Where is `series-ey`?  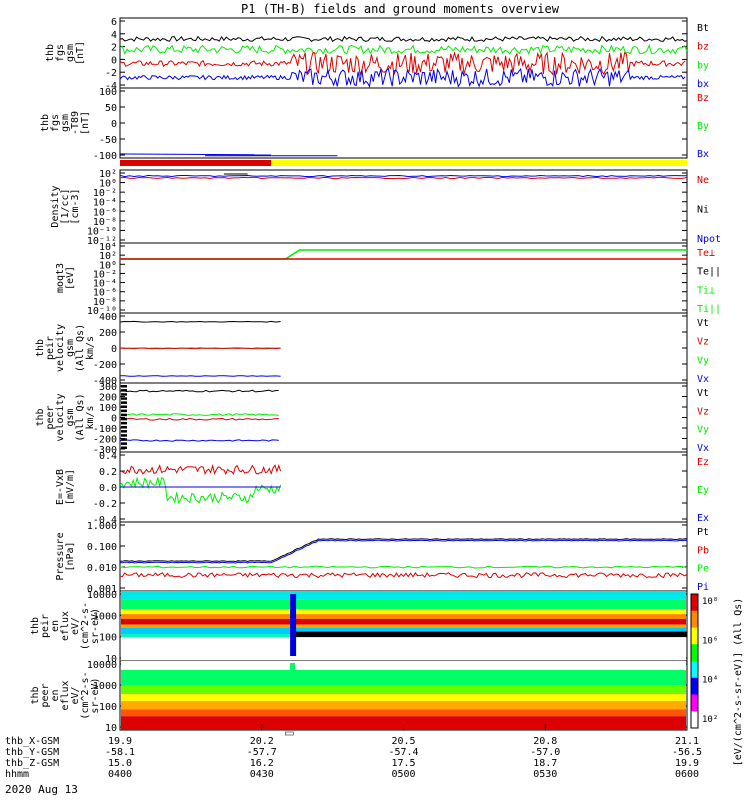 series-ey is located at coordinates (200, 490).